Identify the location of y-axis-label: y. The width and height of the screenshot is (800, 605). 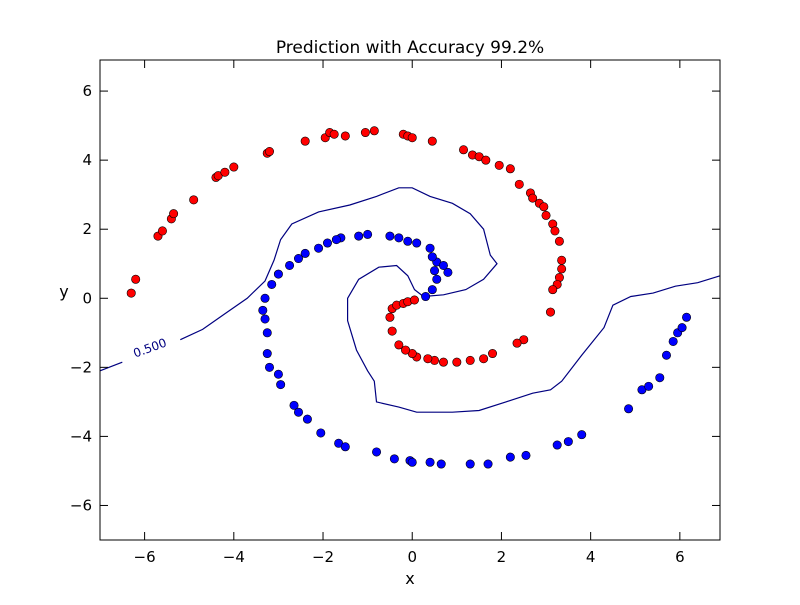
(63, 291).